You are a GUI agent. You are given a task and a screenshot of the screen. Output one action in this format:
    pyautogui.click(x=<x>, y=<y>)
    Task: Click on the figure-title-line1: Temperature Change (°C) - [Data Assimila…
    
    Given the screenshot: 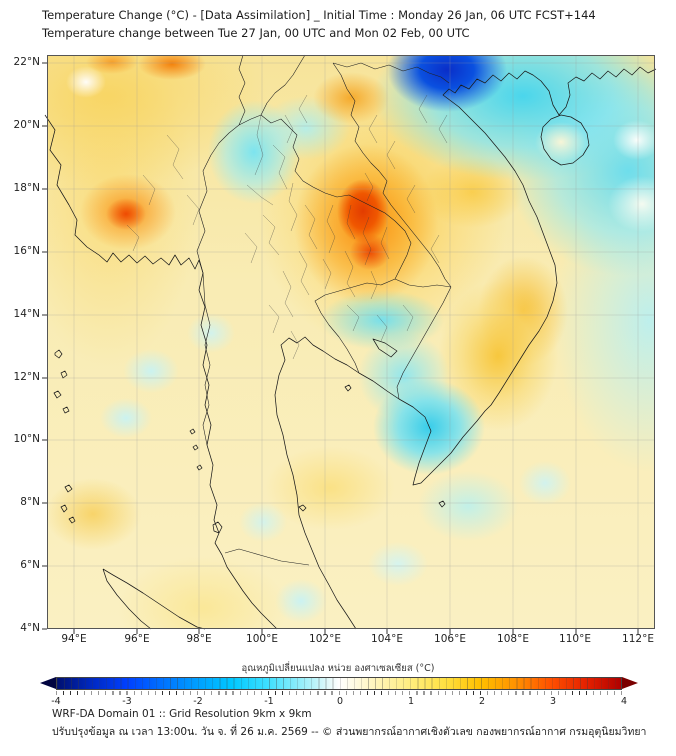 What is the action you would take?
    pyautogui.click(x=319, y=15)
    